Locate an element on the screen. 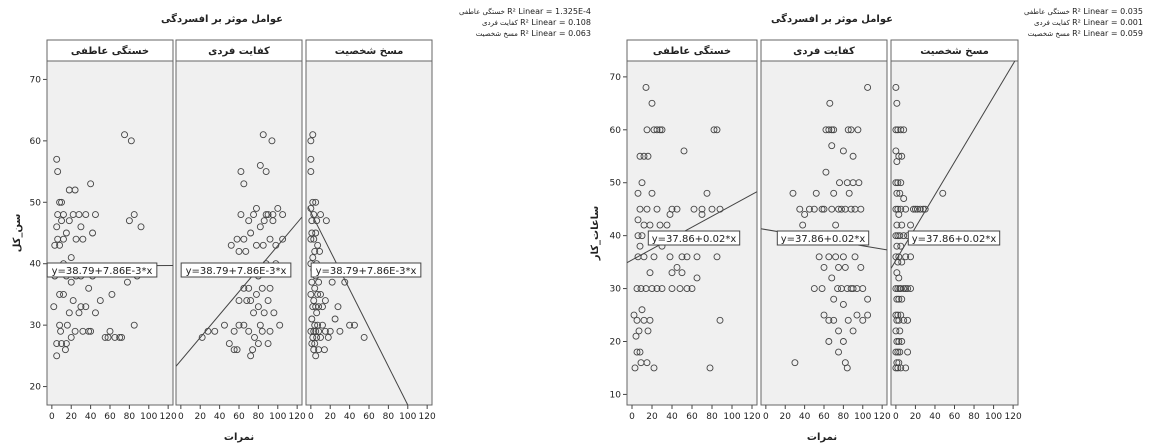  y-tick-label: 40 is located at coordinates (36, 265).